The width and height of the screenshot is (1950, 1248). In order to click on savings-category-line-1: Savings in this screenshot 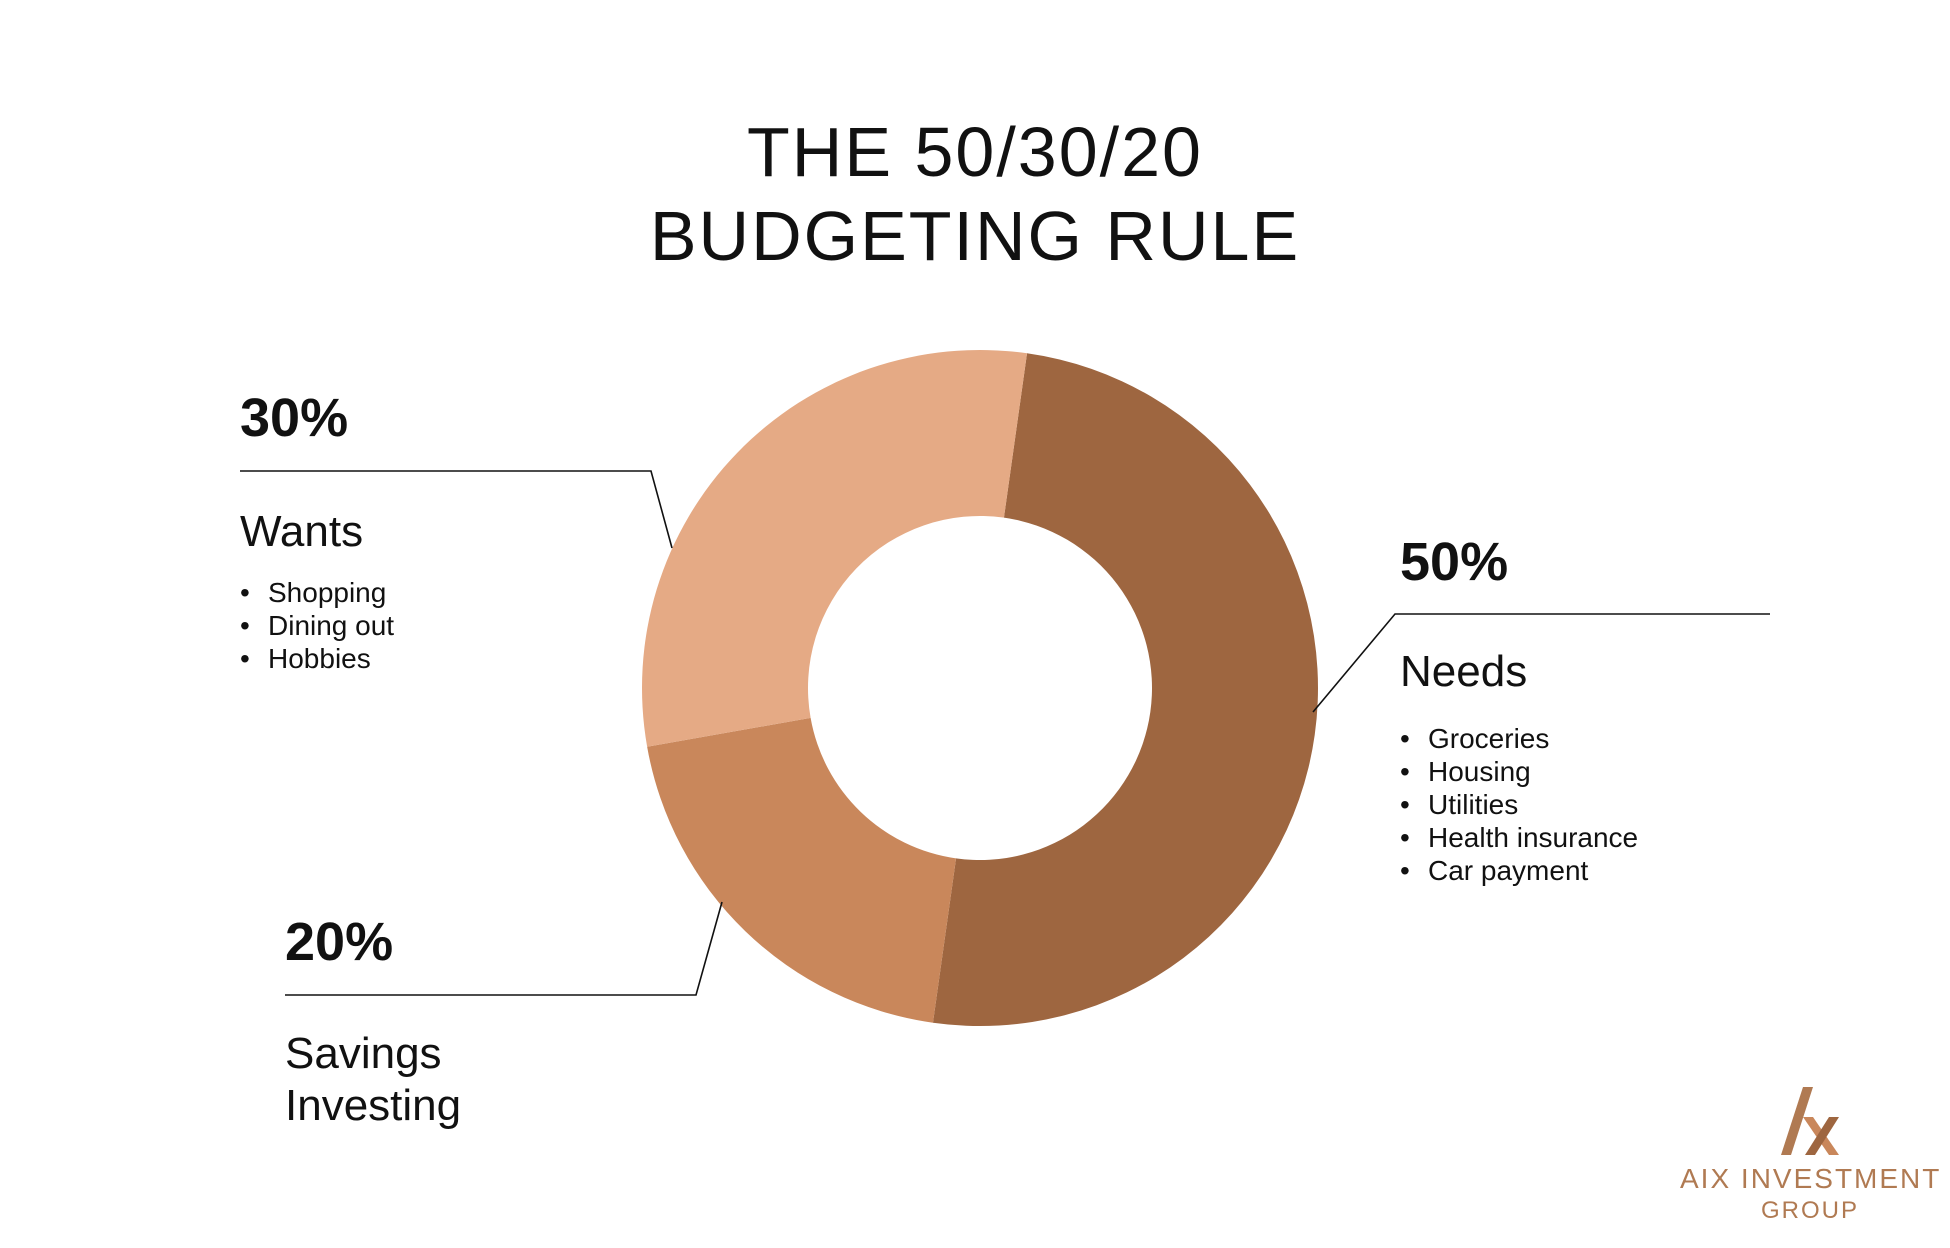, I will do `click(363, 1053)`.